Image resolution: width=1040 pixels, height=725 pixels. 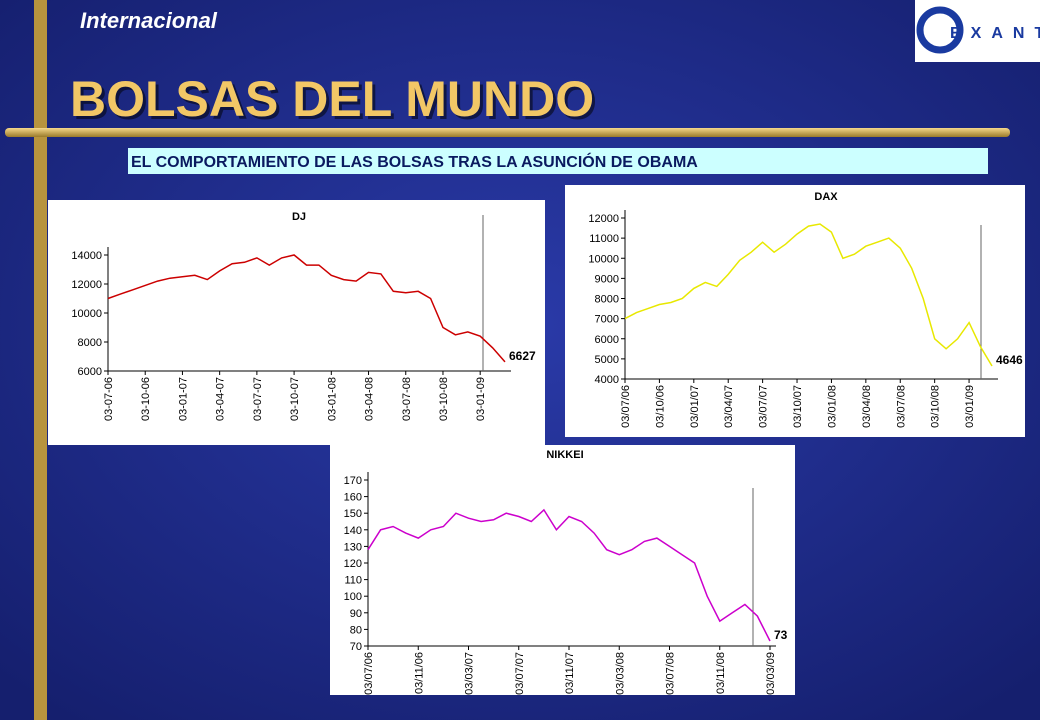 What do you see at coordinates (299, 217) in the screenshot?
I see `chart-title: DJ` at bounding box center [299, 217].